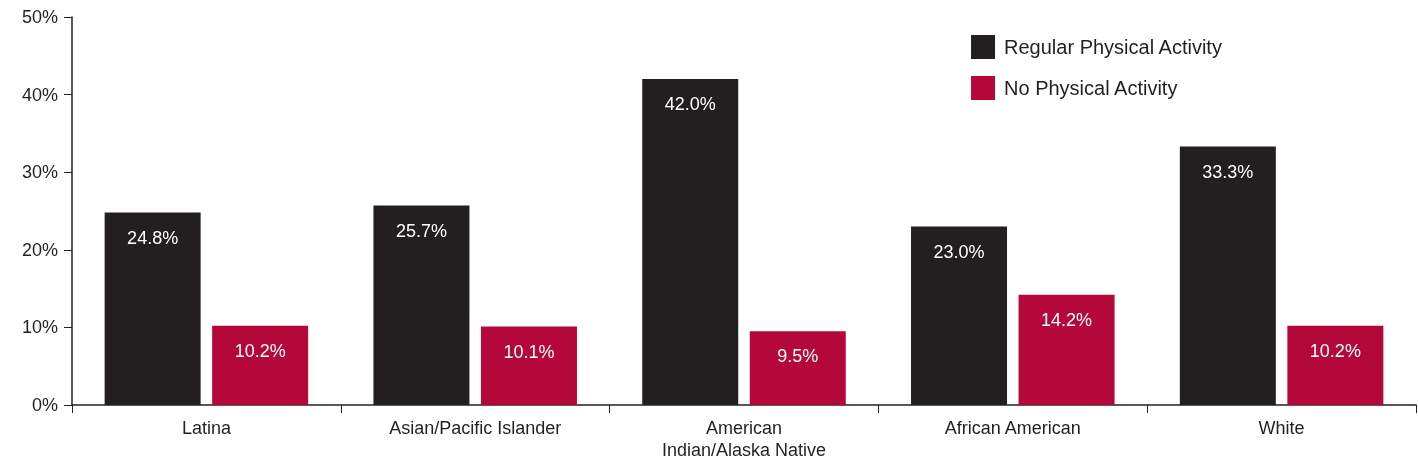 The height and width of the screenshot is (462, 1418). I want to click on legend-label: Regular Physical Activity, so click(1113, 47).